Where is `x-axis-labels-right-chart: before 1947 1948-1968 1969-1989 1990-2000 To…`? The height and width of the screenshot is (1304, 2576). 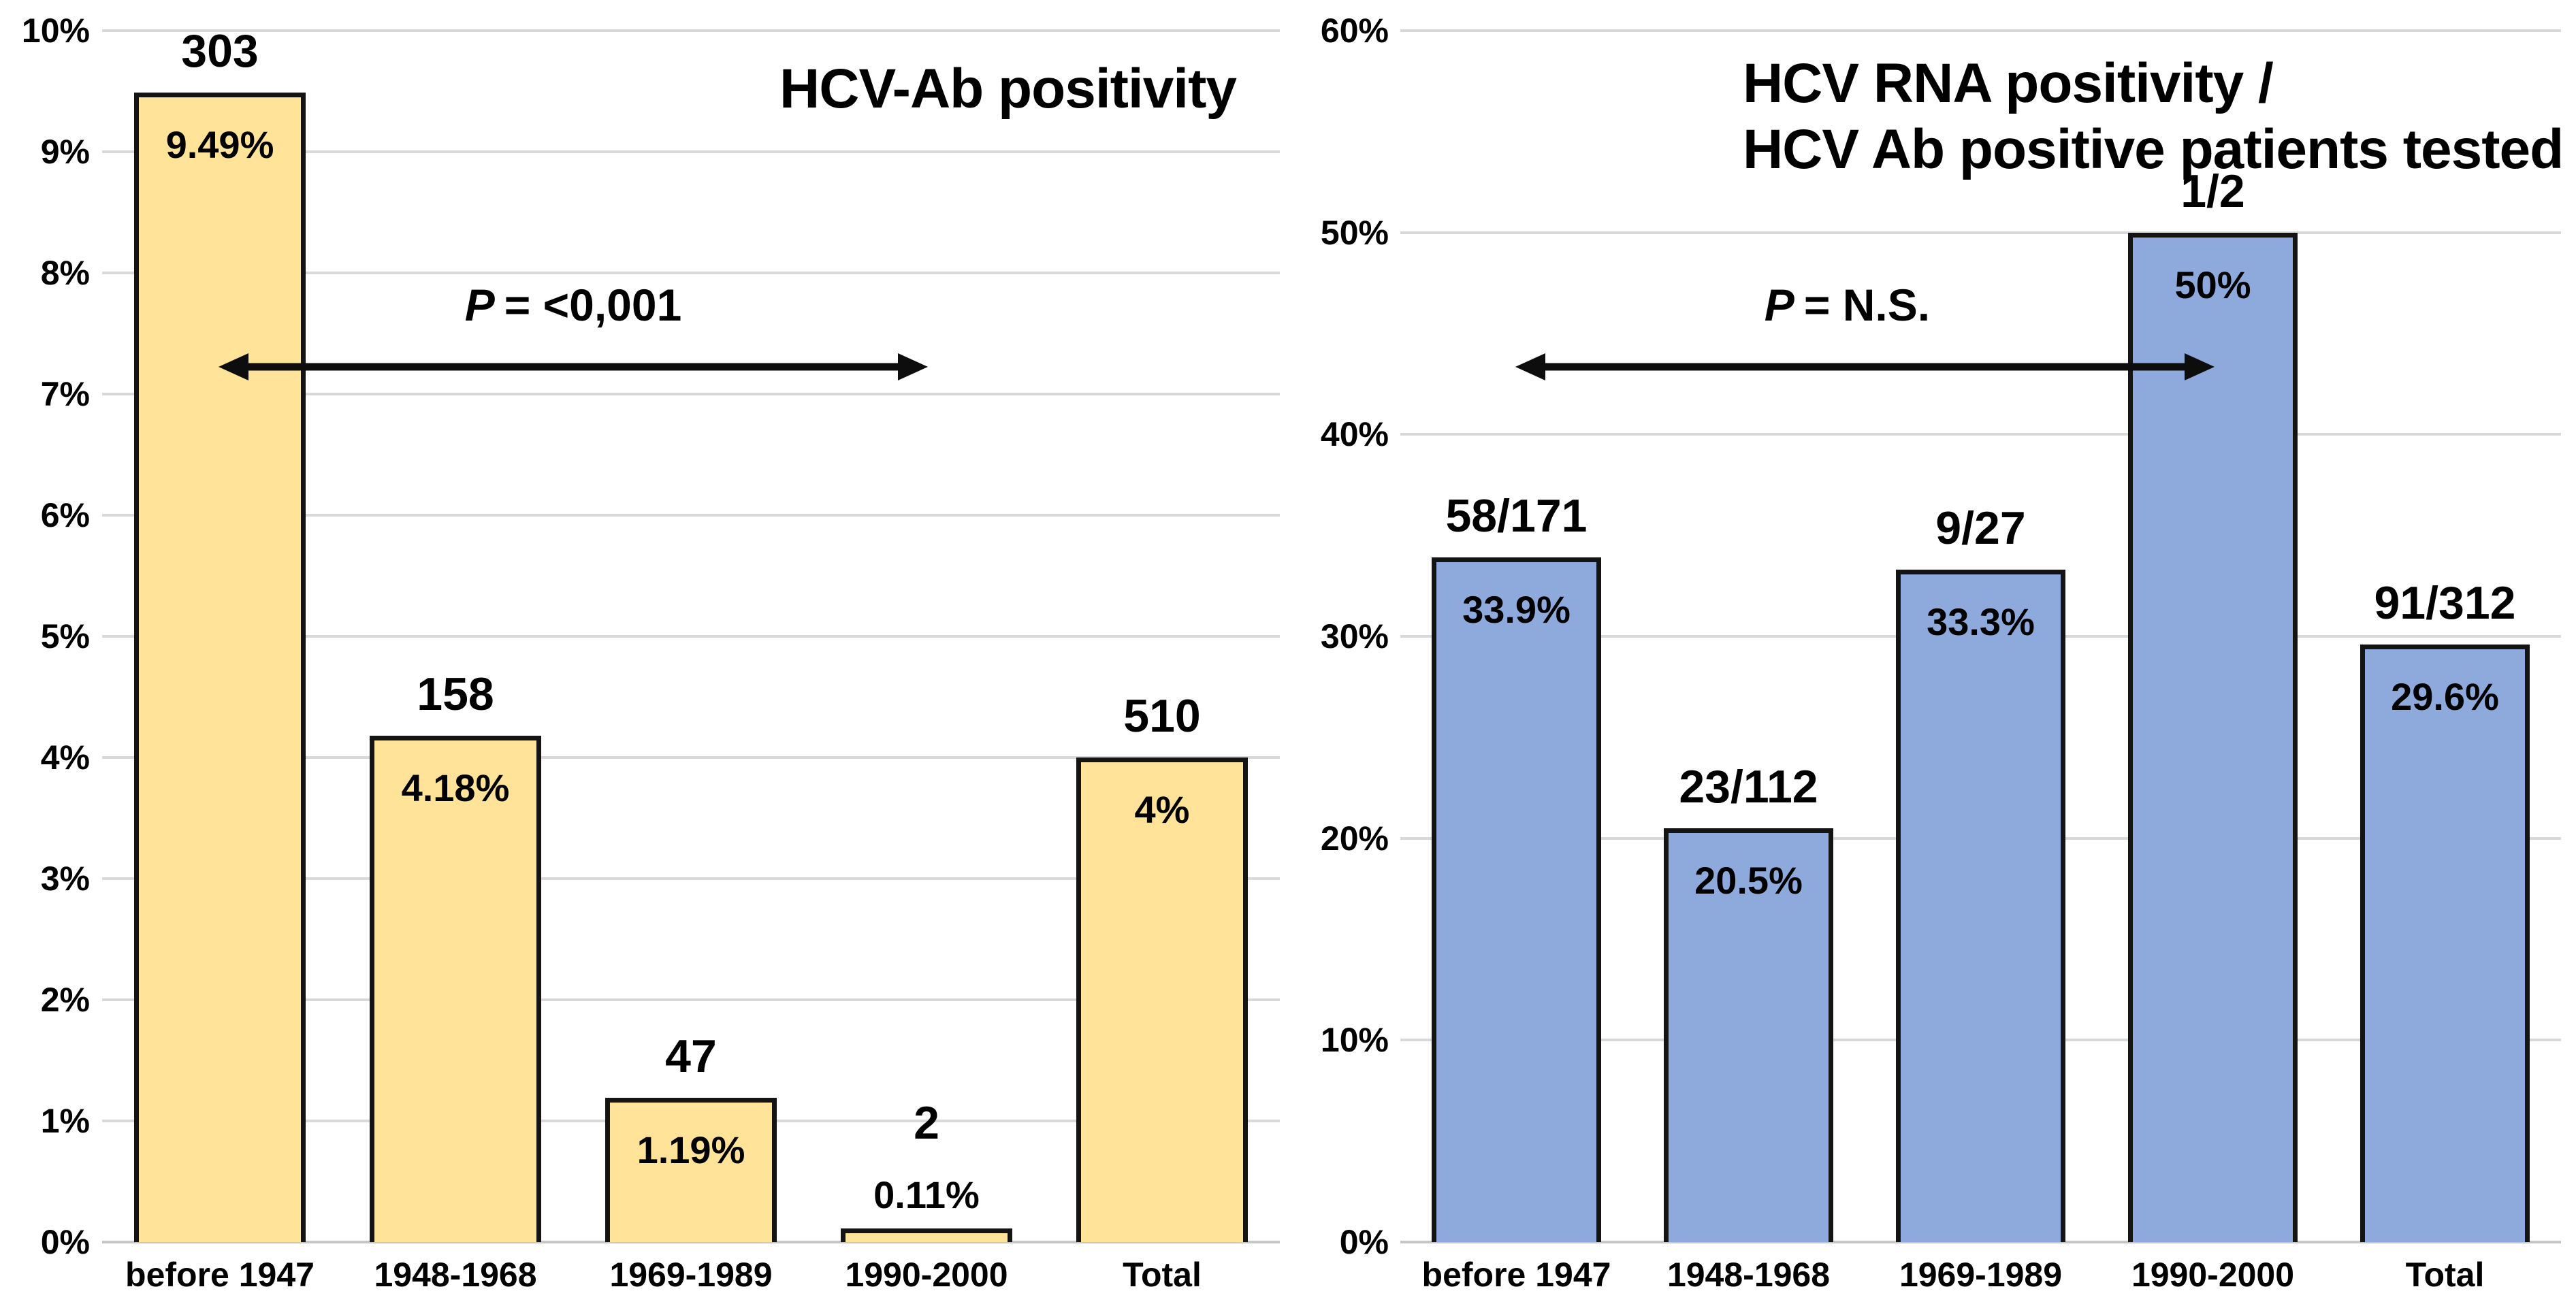
x-axis-labels-right-chart: before 1947 1948-1968 1969-1989 1990-2000 To… is located at coordinates (1981, 1278).